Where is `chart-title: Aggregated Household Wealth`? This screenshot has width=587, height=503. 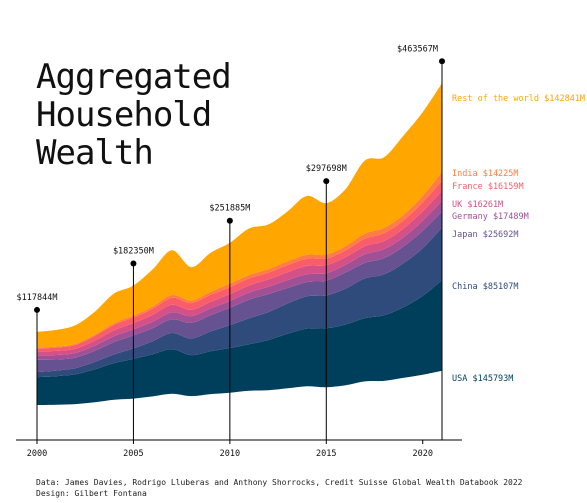
chart-title: Aggregated Household Wealth is located at coordinates (134, 115).